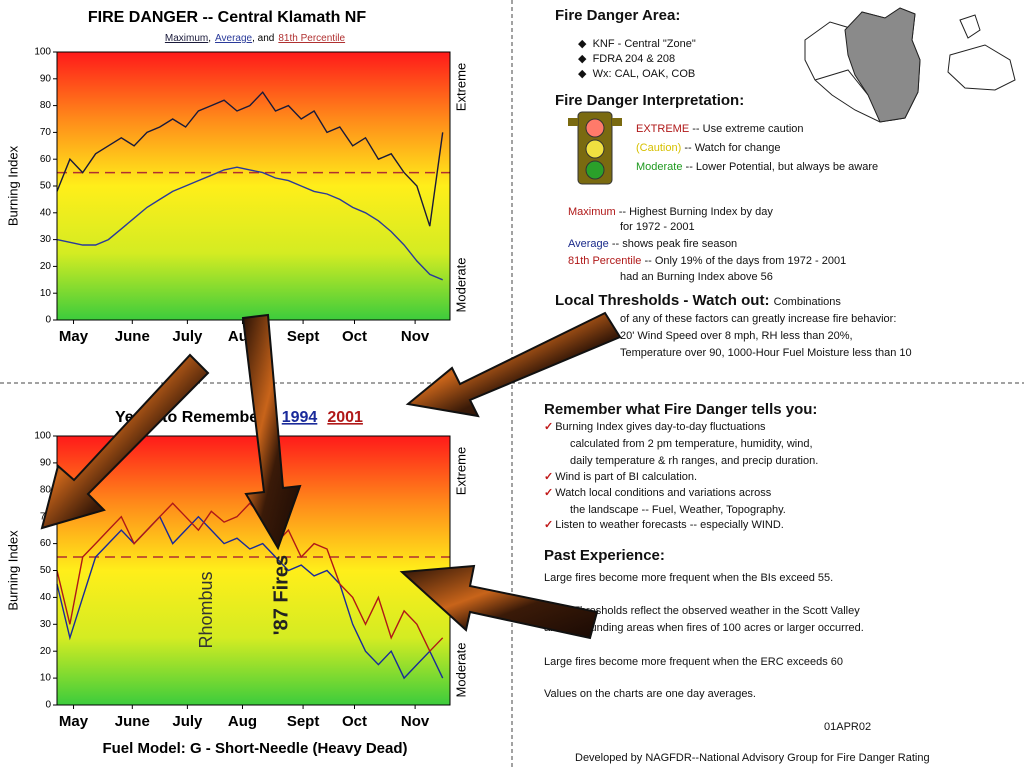  Describe the element at coordinates (187, 336) in the screenshot. I see `x-tick-label: July` at that location.